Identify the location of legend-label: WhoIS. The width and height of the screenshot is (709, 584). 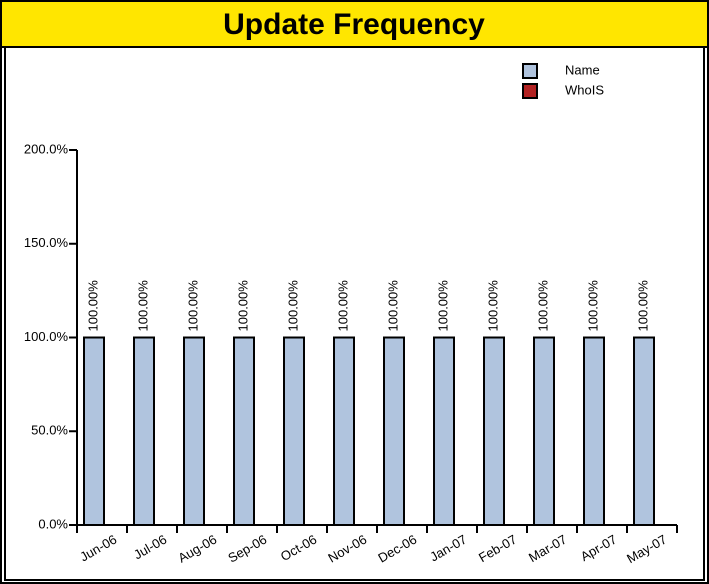
(584, 89).